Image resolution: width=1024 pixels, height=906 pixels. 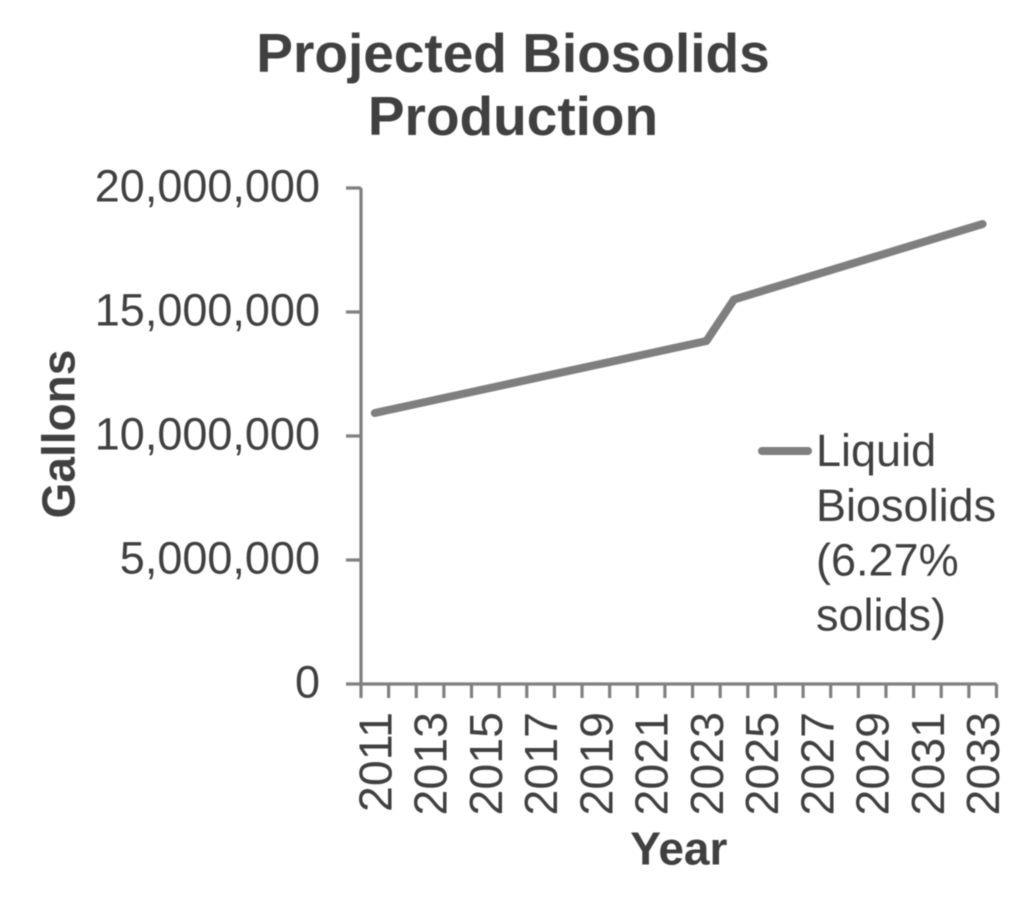 What do you see at coordinates (876, 450) in the screenshot?
I see `svg-text: Liquid` at bounding box center [876, 450].